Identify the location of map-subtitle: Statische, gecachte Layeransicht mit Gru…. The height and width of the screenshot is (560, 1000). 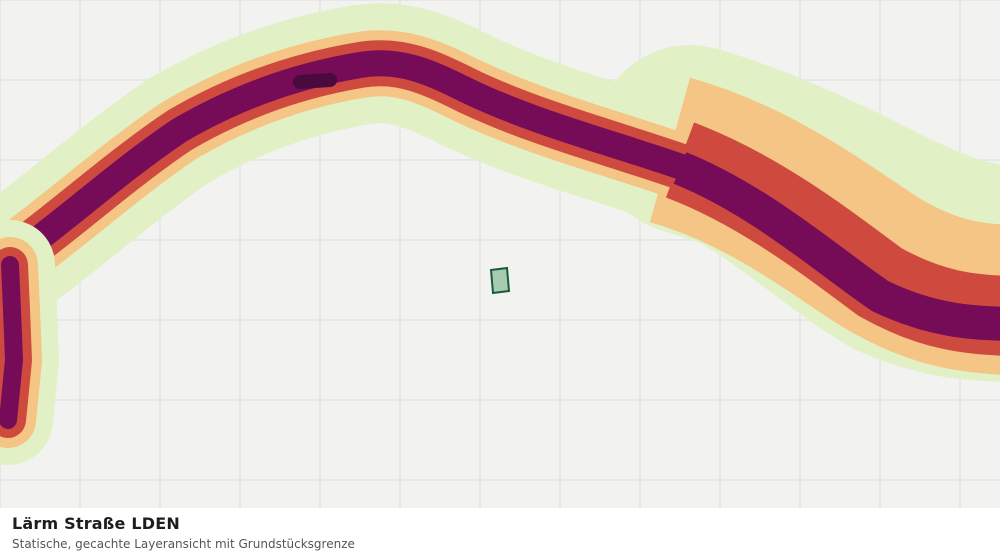
(183, 544).